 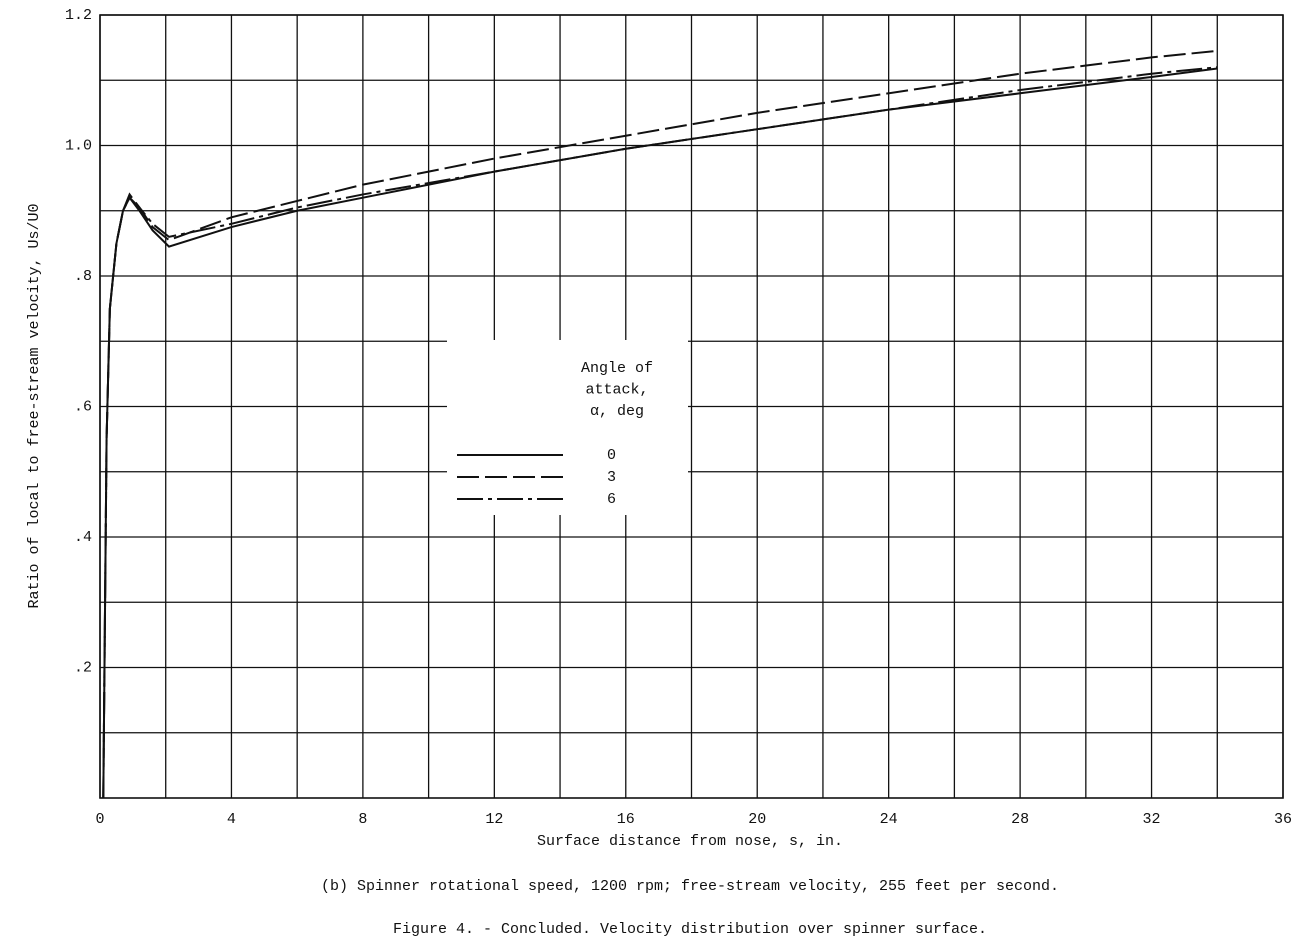 What do you see at coordinates (690, 841) in the screenshot?
I see `x-axis-label: Surface distance from nose, s, in.` at bounding box center [690, 841].